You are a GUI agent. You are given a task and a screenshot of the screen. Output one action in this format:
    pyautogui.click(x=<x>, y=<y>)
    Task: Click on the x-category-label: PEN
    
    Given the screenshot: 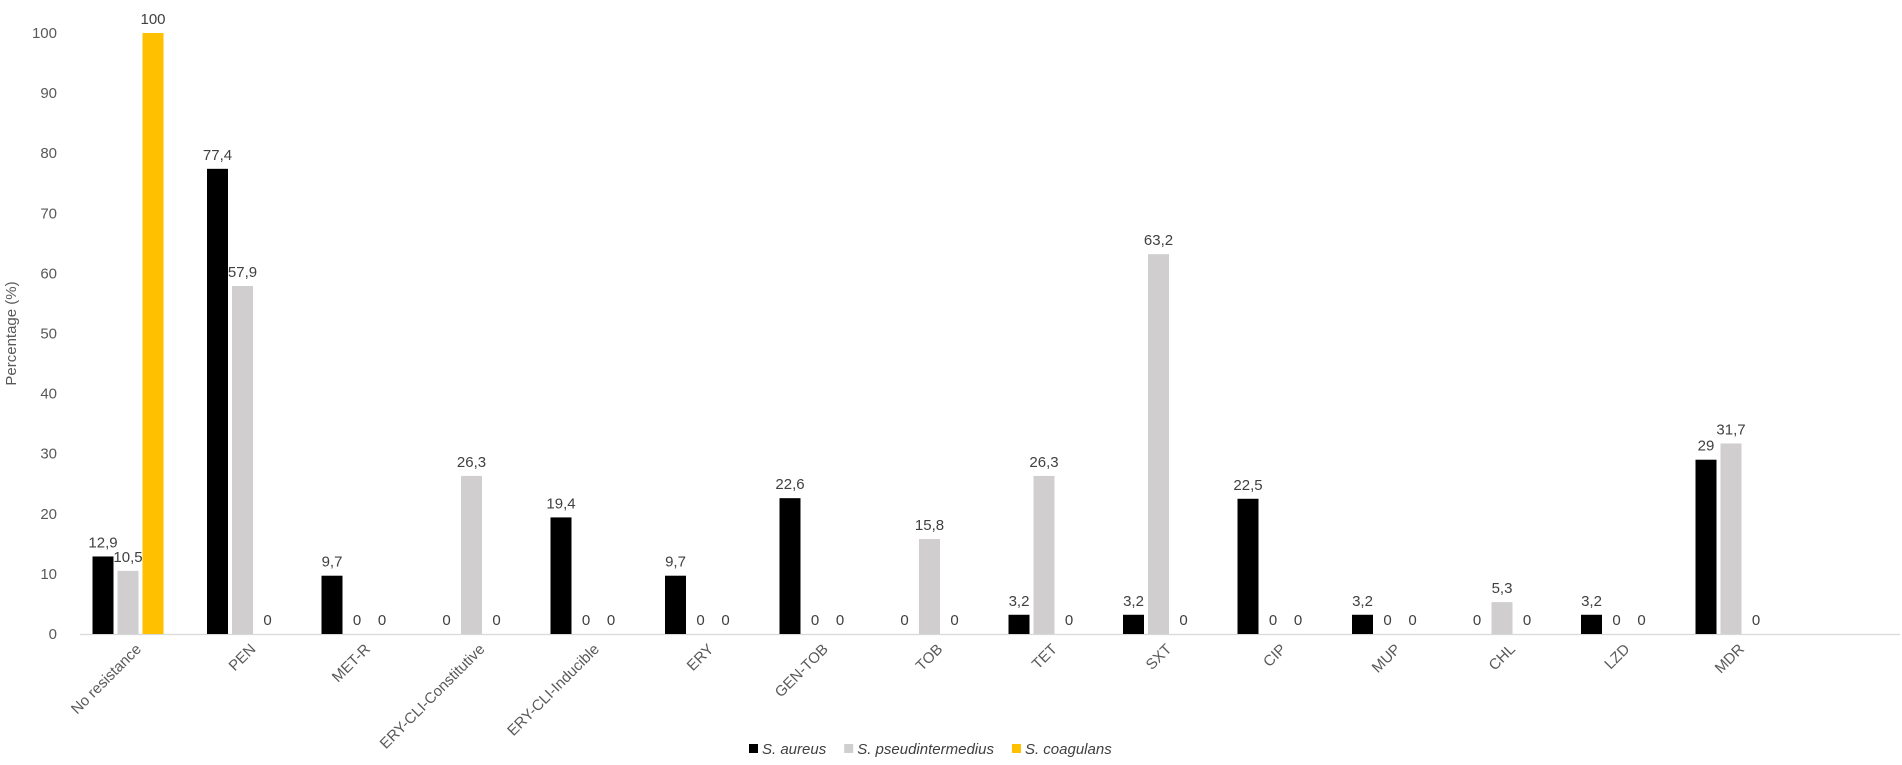 What is the action you would take?
    pyautogui.click(x=242, y=658)
    